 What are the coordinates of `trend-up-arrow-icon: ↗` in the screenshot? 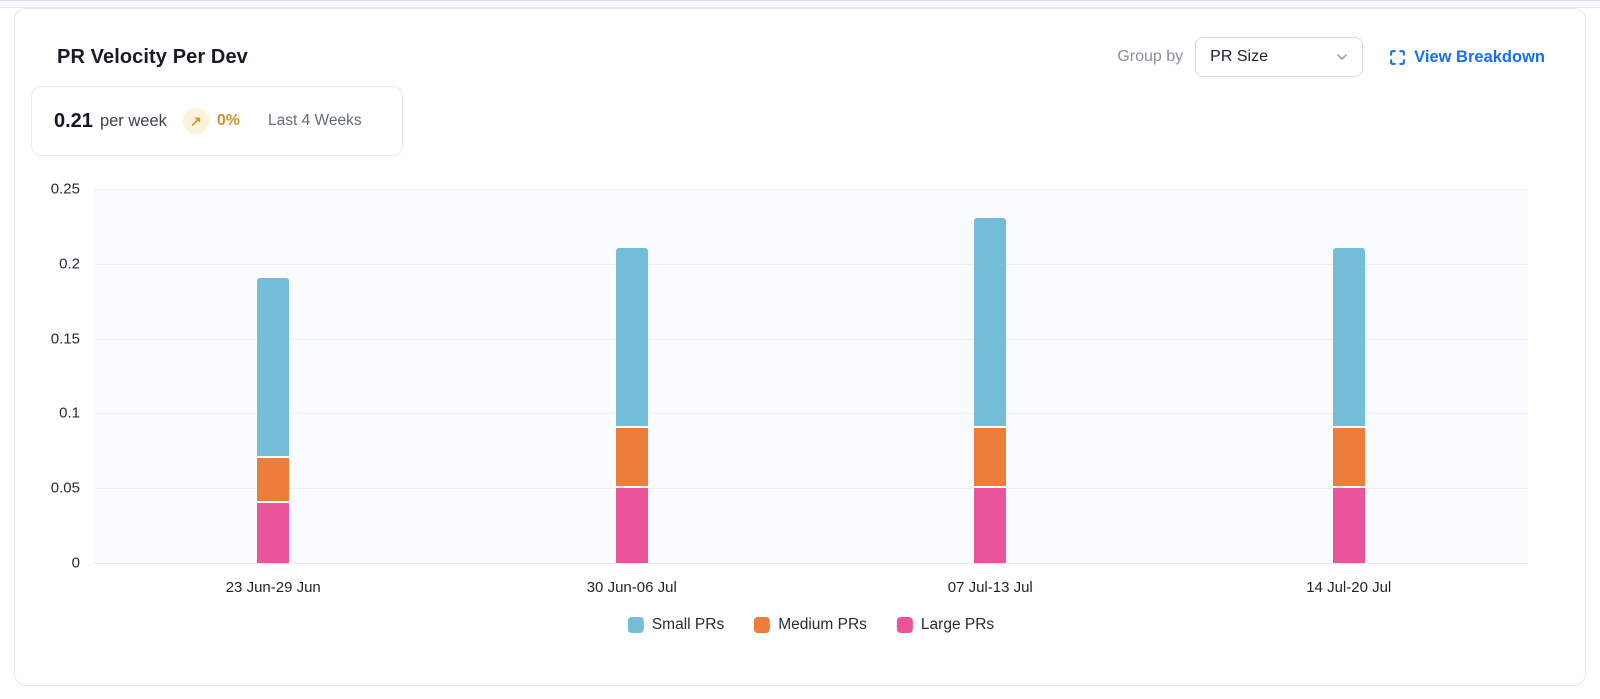 It's located at (195, 121).